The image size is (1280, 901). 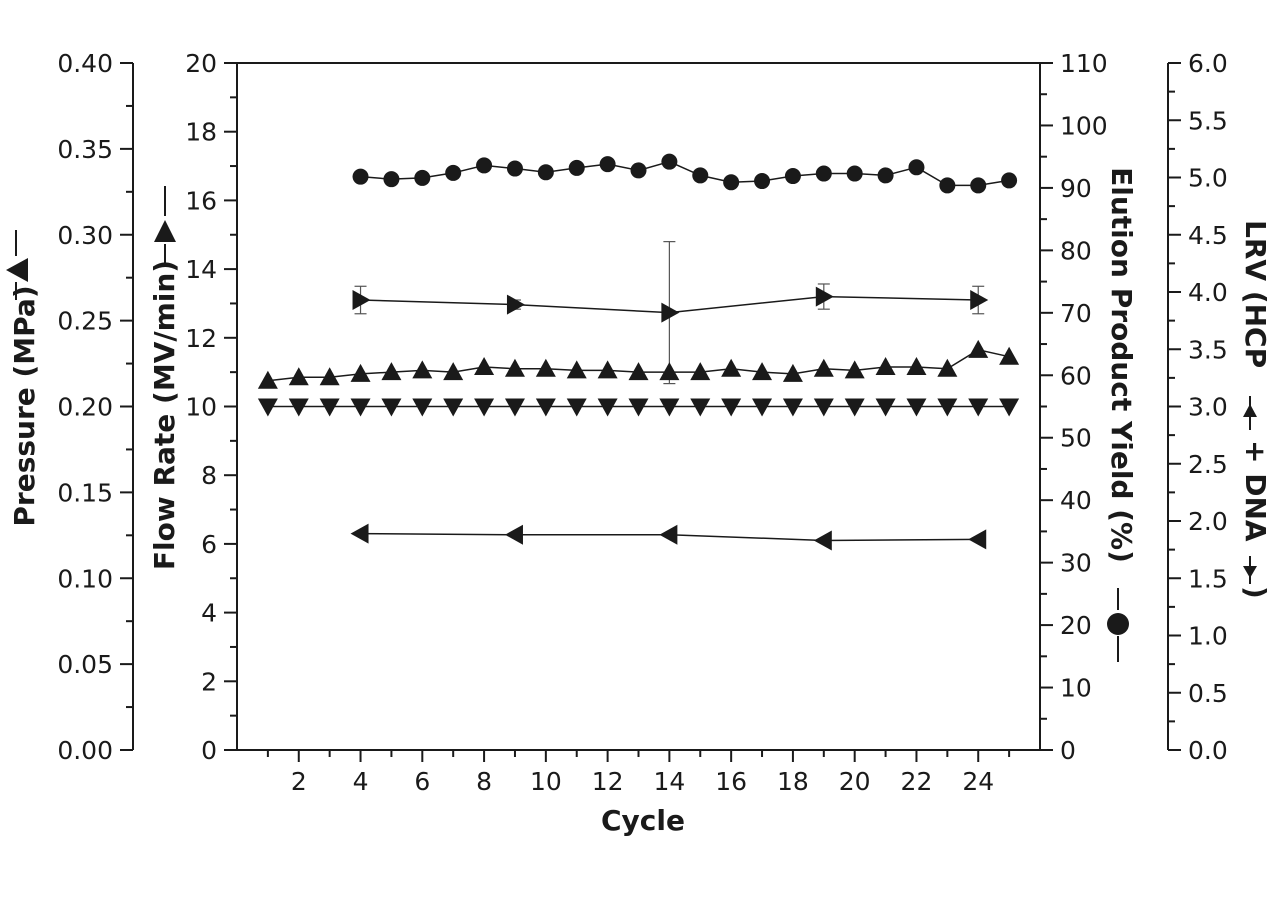 What do you see at coordinates (643, 820) in the screenshot?
I see `x-axis-title: Cycle` at bounding box center [643, 820].